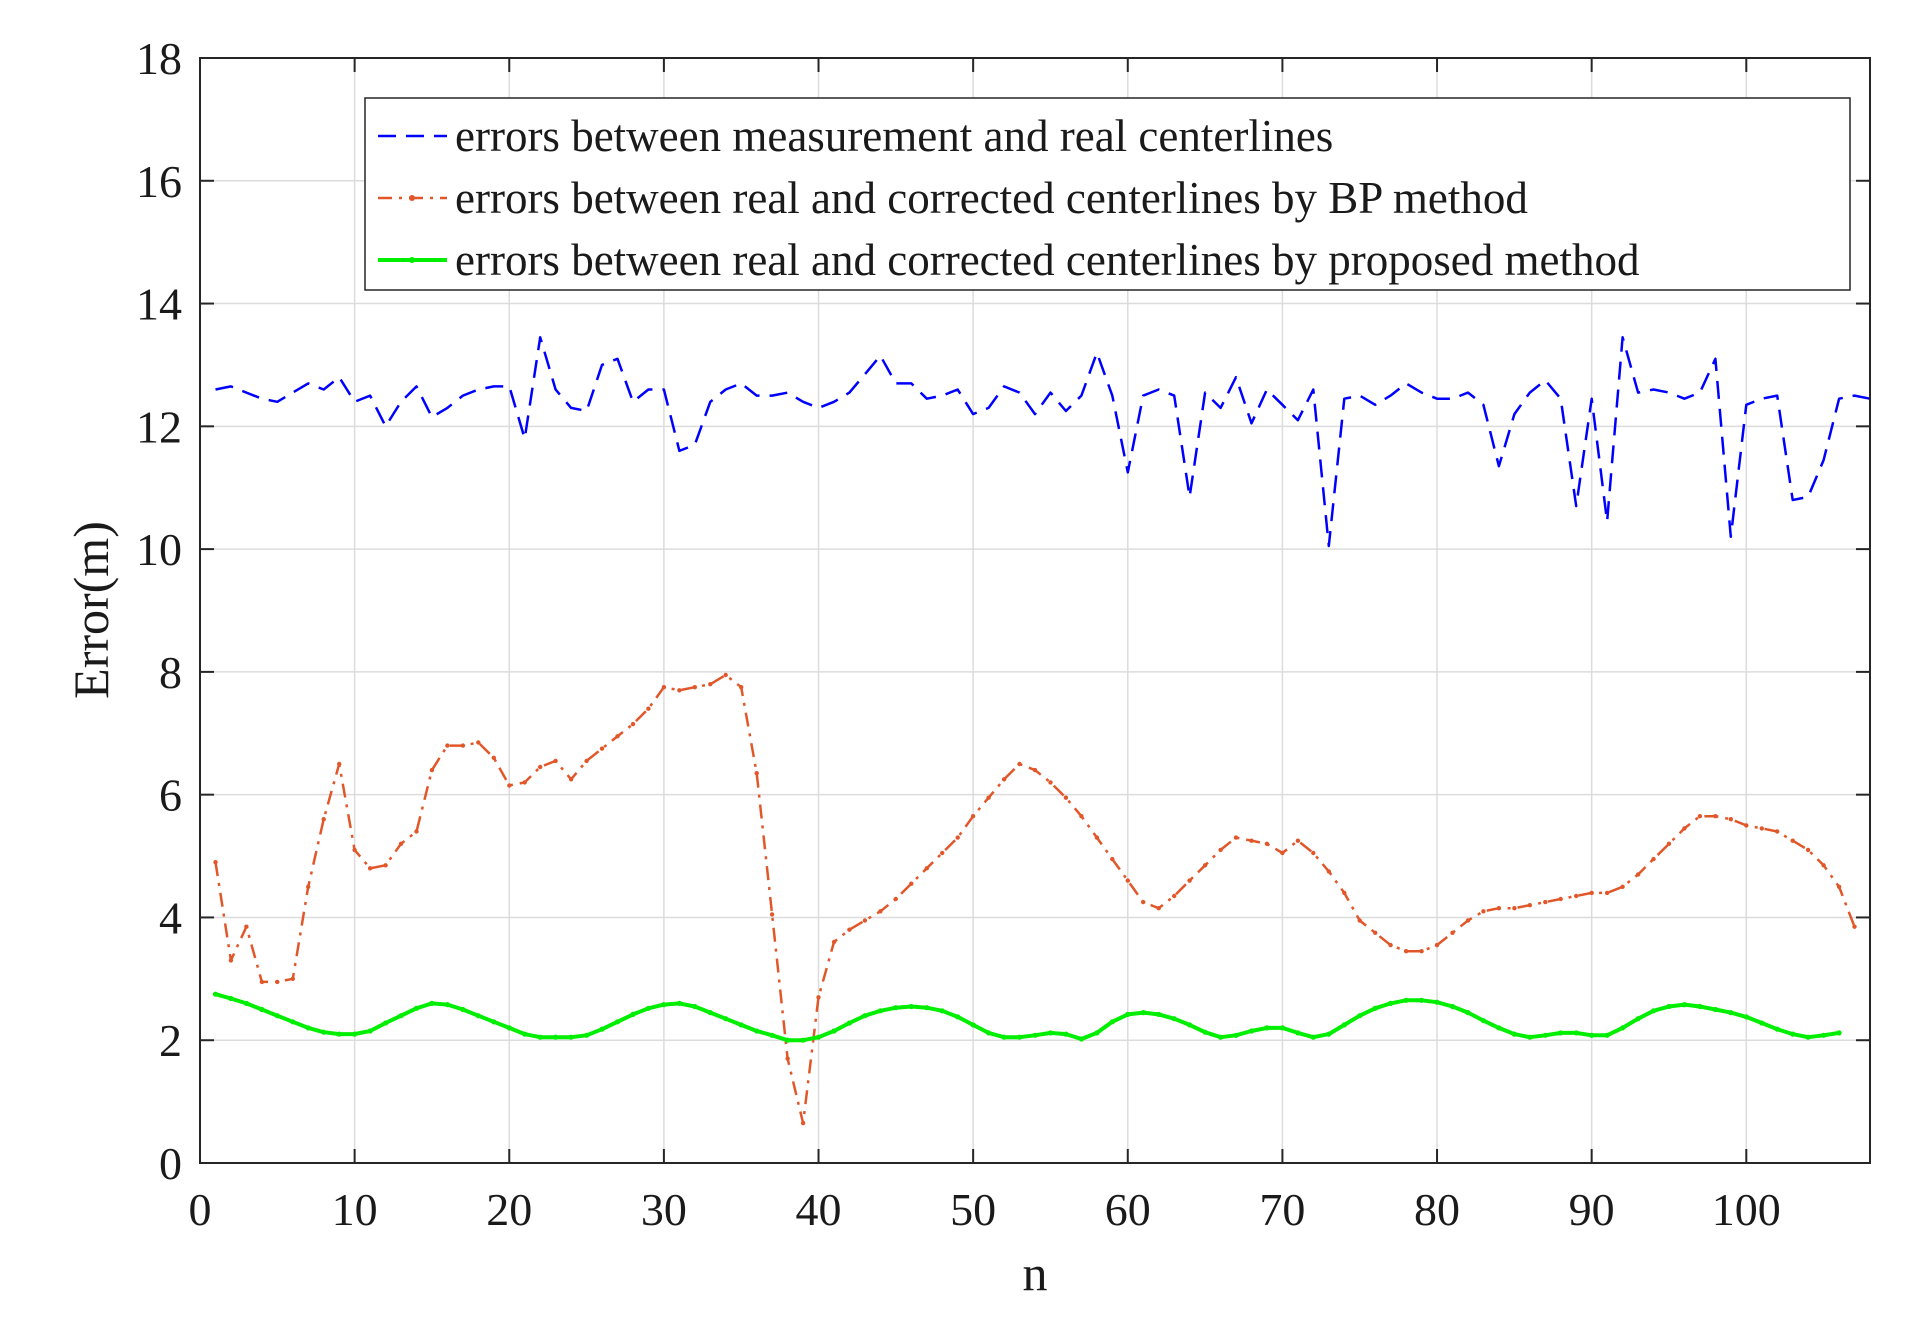 This screenshot has height=1317, width=1928. What do you see at coordinates (1592, 1209) in the screenshot?
I see `x-tick-label: 90` at bounding box center [1592, 1209].